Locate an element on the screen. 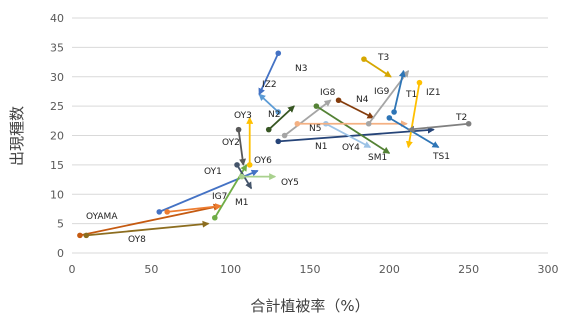  x-tick-label: 300 is located at coordinates (548, 269).